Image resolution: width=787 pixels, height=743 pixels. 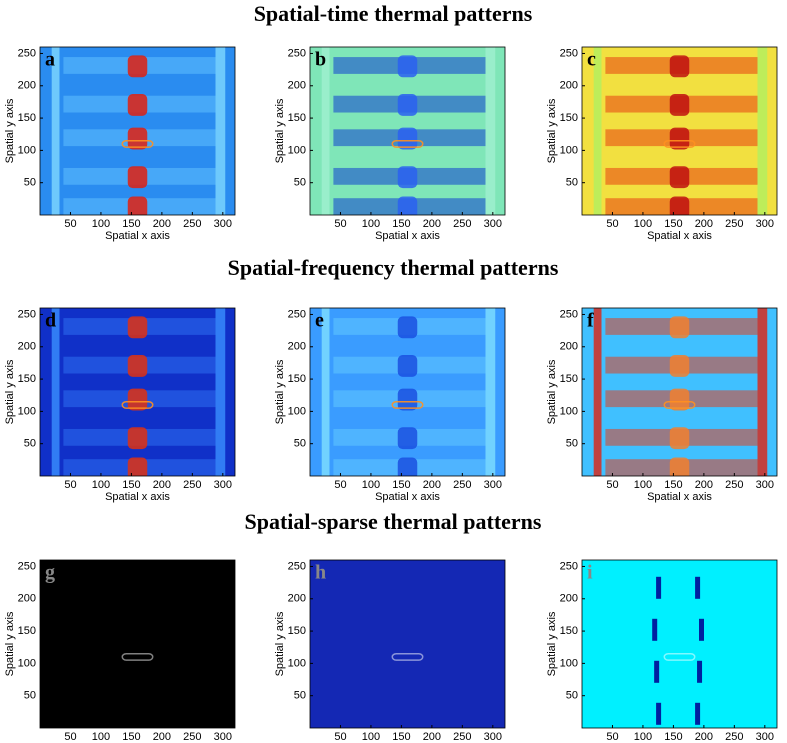 What do you see at coordinates (320, 573) in the screenshot?
I see `panel-label: h` at bounding box center [320, 573].